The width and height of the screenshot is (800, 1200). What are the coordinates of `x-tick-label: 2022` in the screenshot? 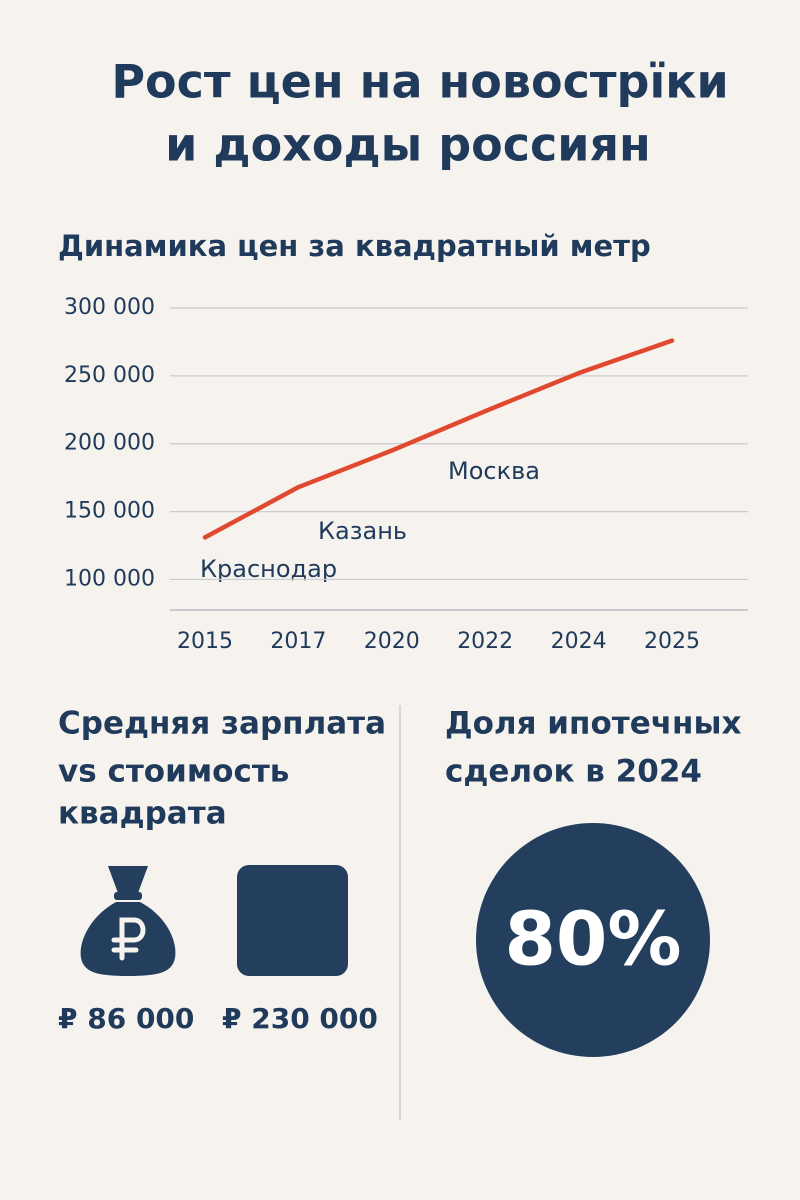 It's located at (485, 641).